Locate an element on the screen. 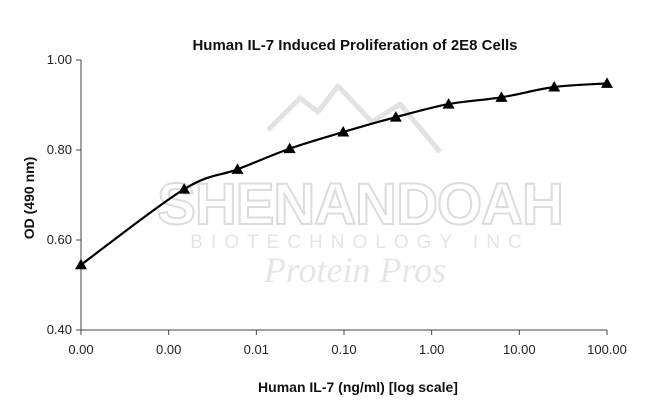 Image resolution: width=650 pixels, height=408 pixels. x-tick-label: 10.00 is located at coordinates (519, 349).